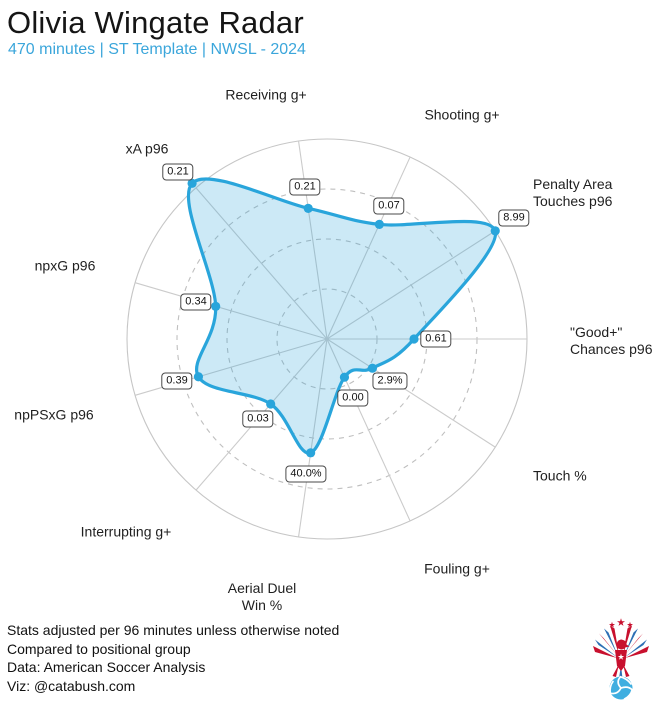 The image size is (660, 702). I want to click on page-title: Olivia Wingate Radar, so click(155, 22).